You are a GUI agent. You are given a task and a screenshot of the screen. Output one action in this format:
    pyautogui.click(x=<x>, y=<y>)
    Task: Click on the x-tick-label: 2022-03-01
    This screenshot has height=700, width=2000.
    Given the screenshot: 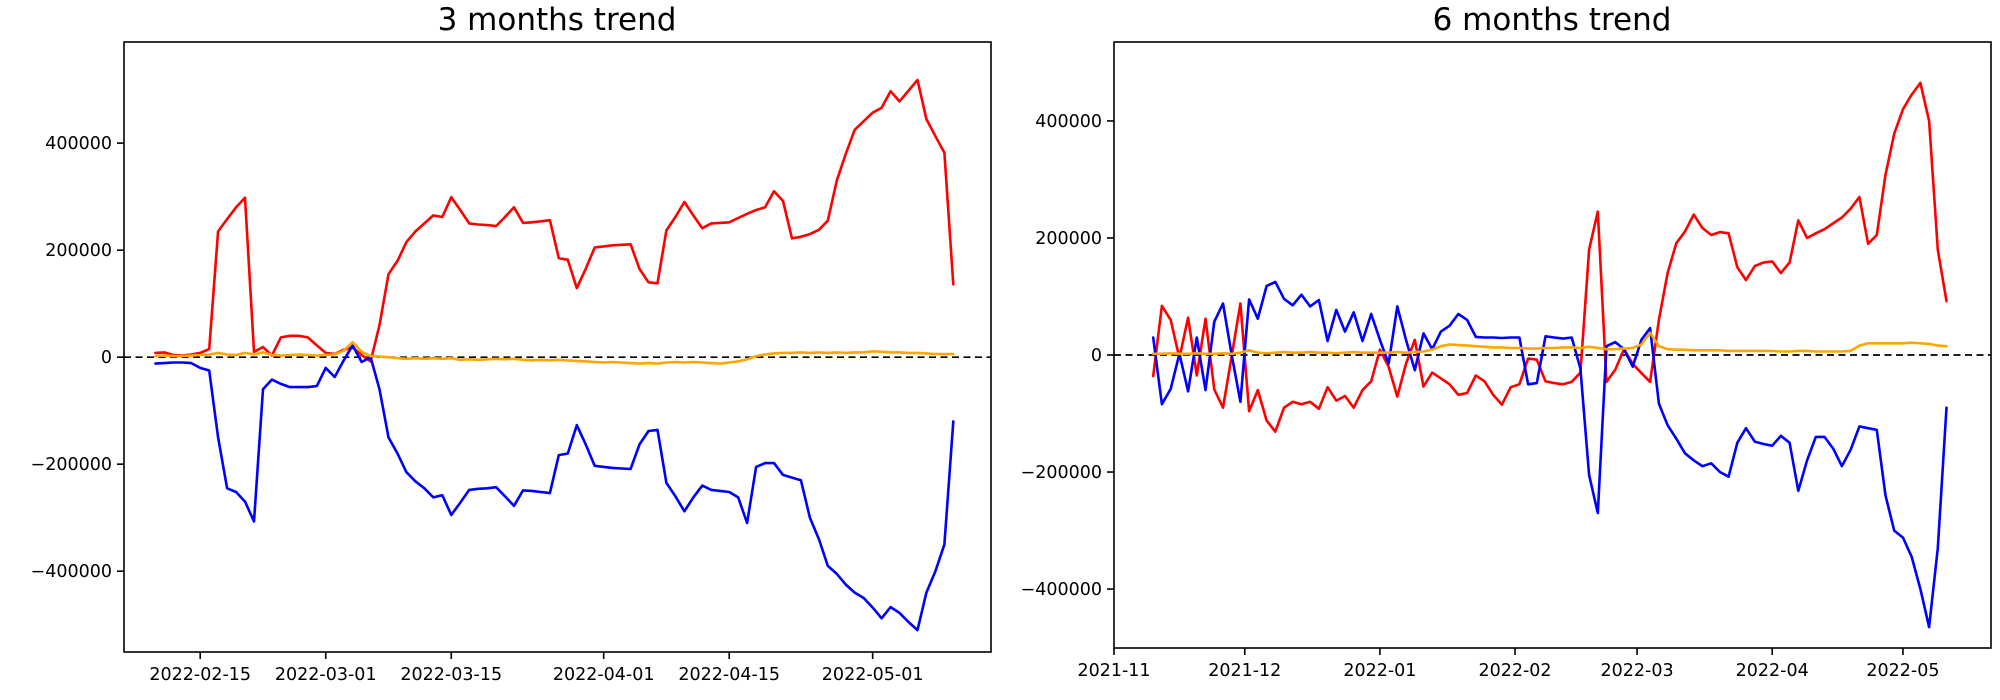 What is the action you would take?
    pyautogui.click(x=326, y=675)
    